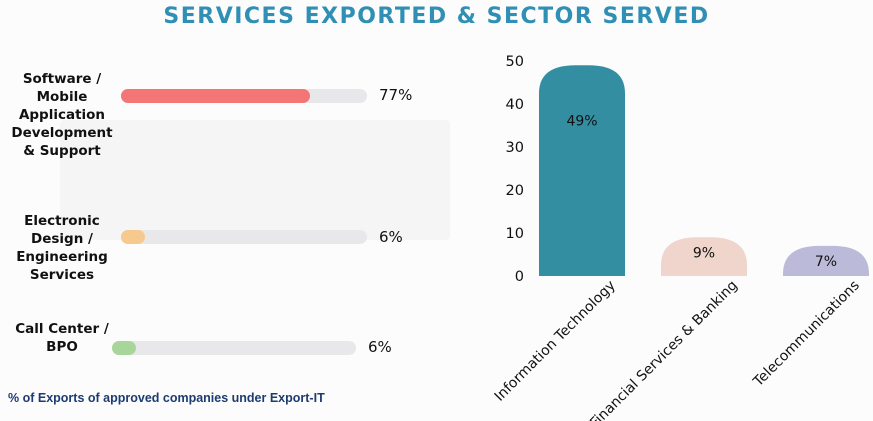 The height and width of the screenshot is (421, 873). Describe the element at coordinates (515, 148) in the screenshot. I see `y-tick-label: 30` at that location.